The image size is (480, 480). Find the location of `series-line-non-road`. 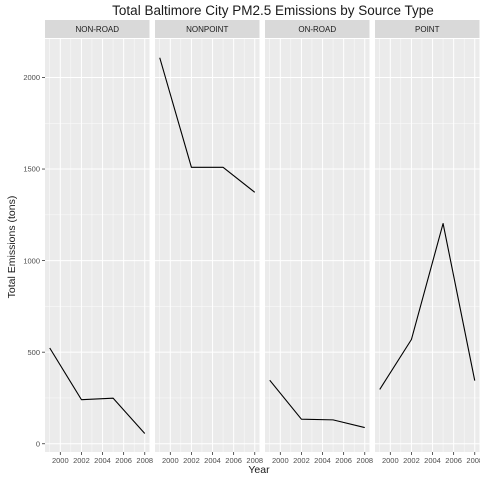

series-line-non-road is located at coordinates (97, 390).